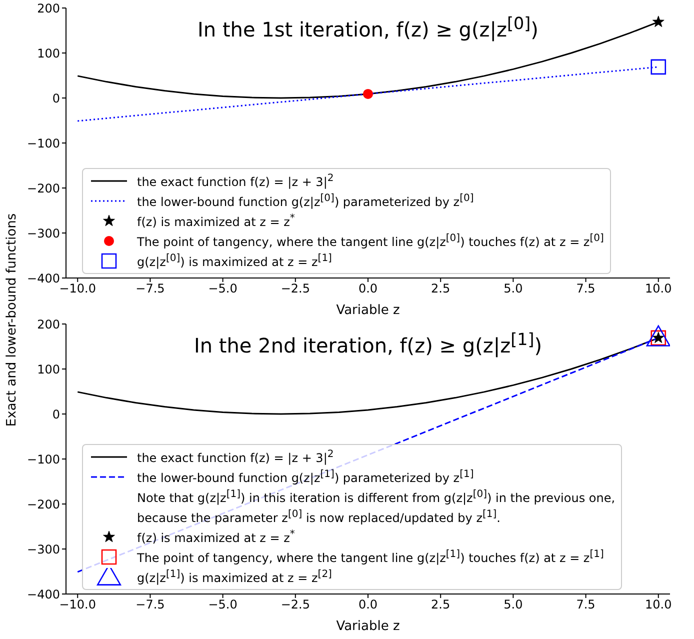  I want to click on legend-label: the lower-bound function g(z|z$^{[1]}$) parameterized by z$^{[1]}$, so click(305, 477).